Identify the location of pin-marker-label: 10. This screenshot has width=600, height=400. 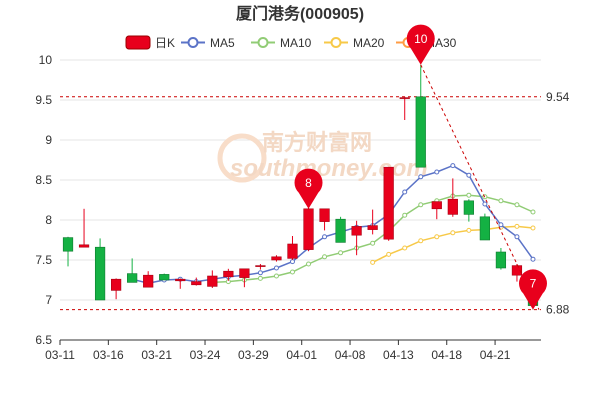
(421, 39).